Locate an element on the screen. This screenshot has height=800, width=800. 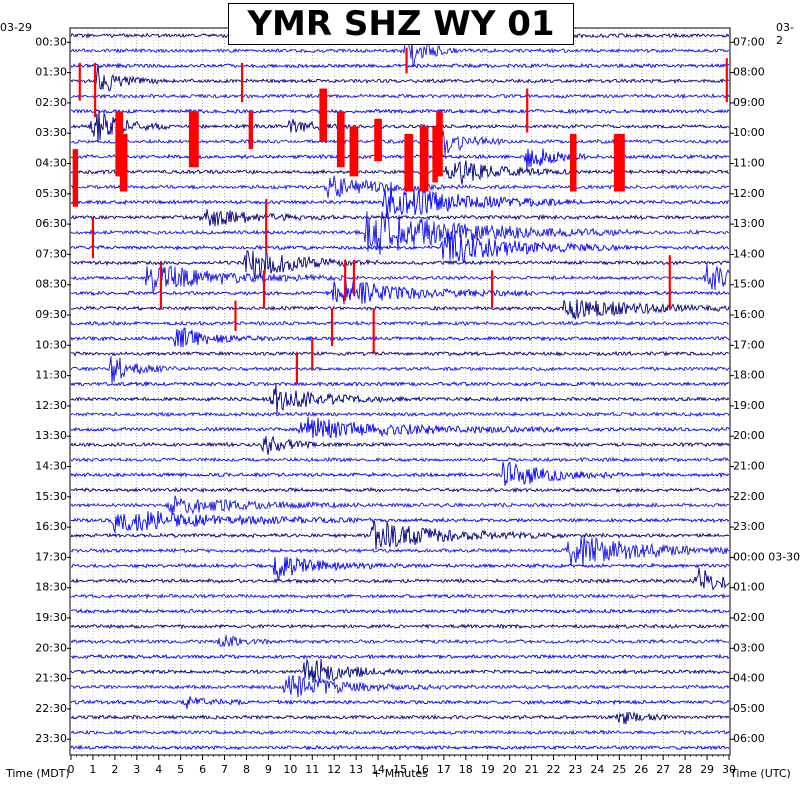
x-tick-label: 25 is located at coordinates (619, 769).